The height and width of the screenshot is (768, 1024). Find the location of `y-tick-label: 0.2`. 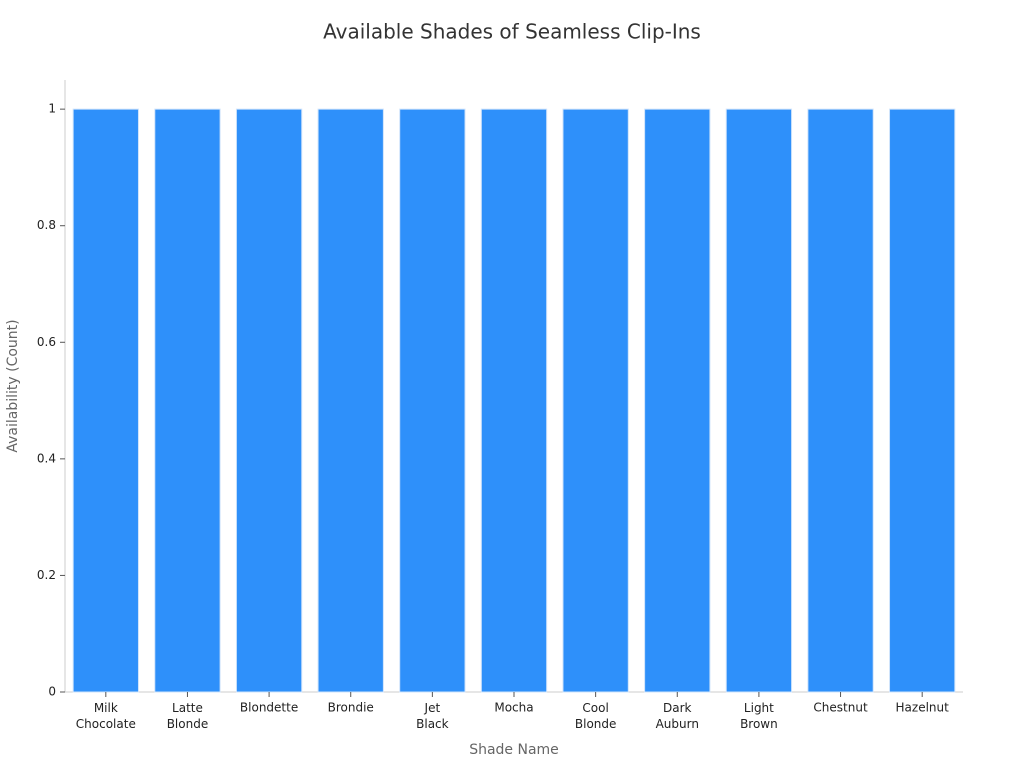

y-tick-label: 0.2 is located at coordinates (46, 575).